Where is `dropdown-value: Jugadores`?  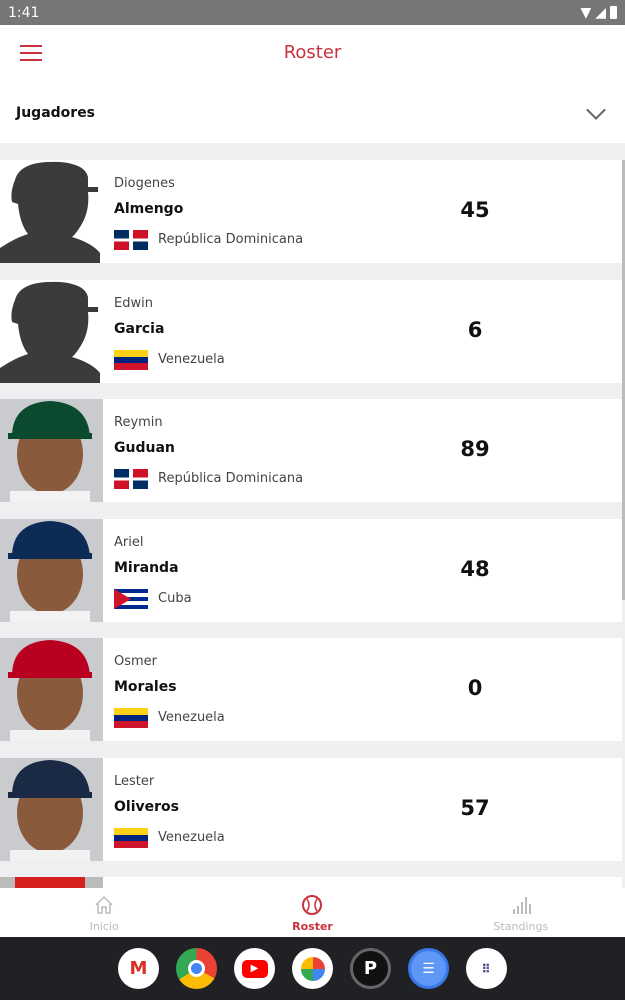 dropdown-value: Jugadores is located at coordinates (56, 113).